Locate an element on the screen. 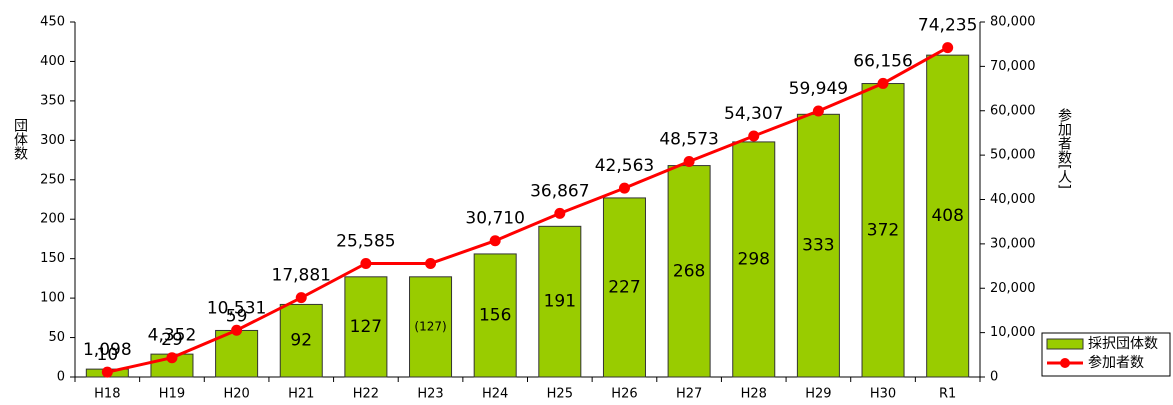 This screenshot has height=405, width=1173. x-tick-label: H22 is located at coordinates (366, 394).